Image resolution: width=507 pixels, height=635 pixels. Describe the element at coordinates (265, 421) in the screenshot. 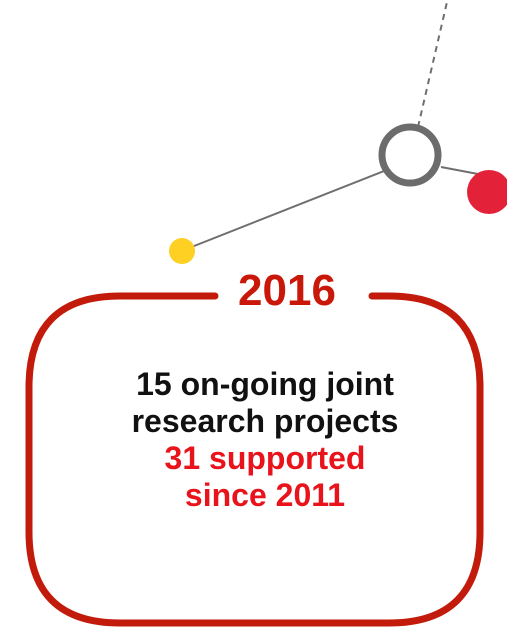

I see `milestone-line: research projects` at that location.